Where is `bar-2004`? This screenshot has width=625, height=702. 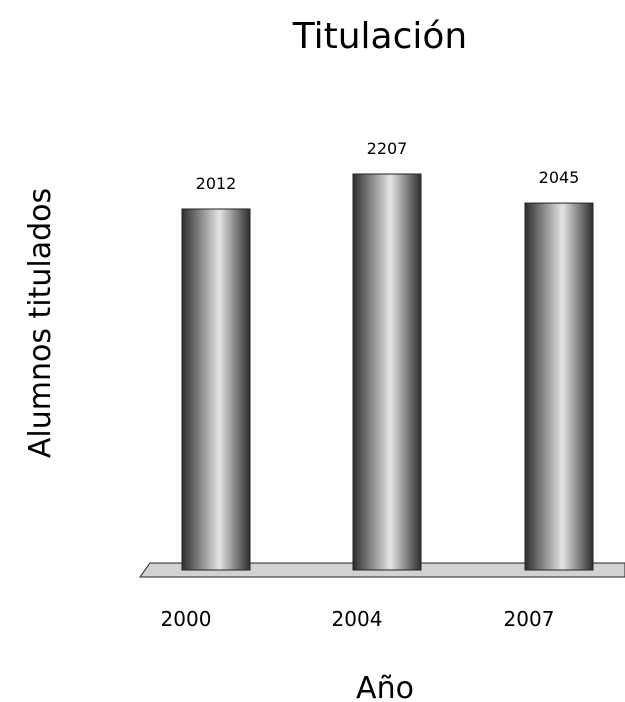
bar-2004 is located at coordinates (387, 372).